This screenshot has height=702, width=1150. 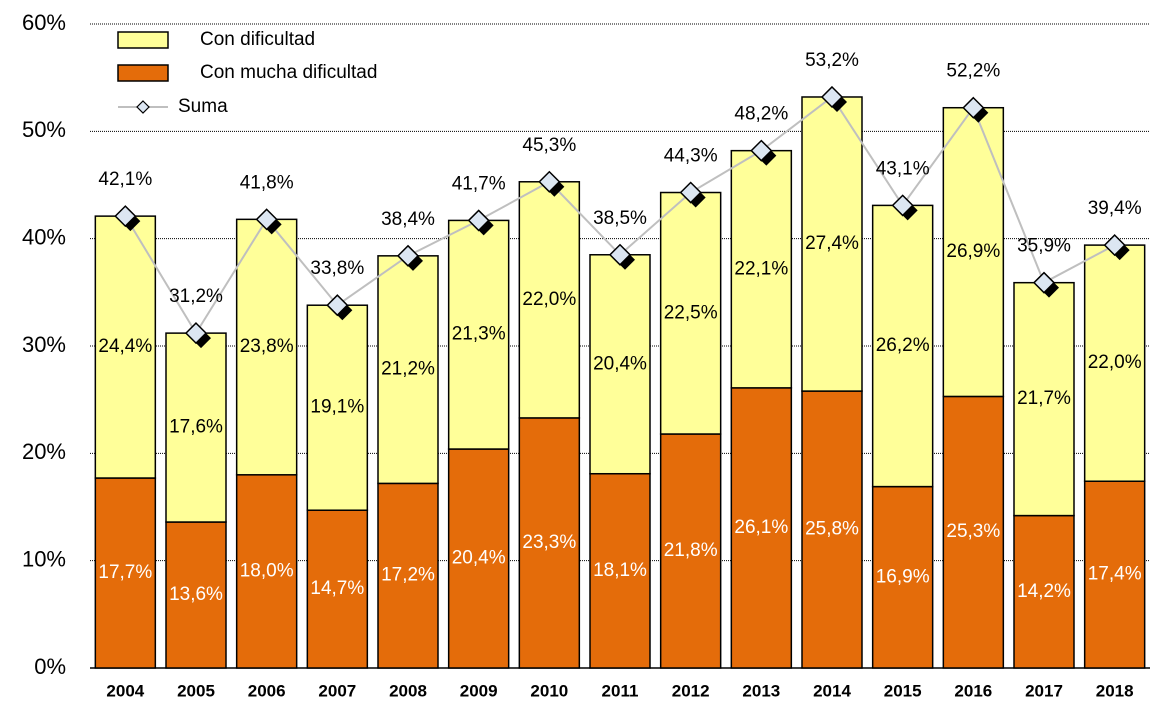 What do you see at coordinates (903, 168) in the screenshot?
I see `data-label: 43,1%` at bounding box center [903, 168].